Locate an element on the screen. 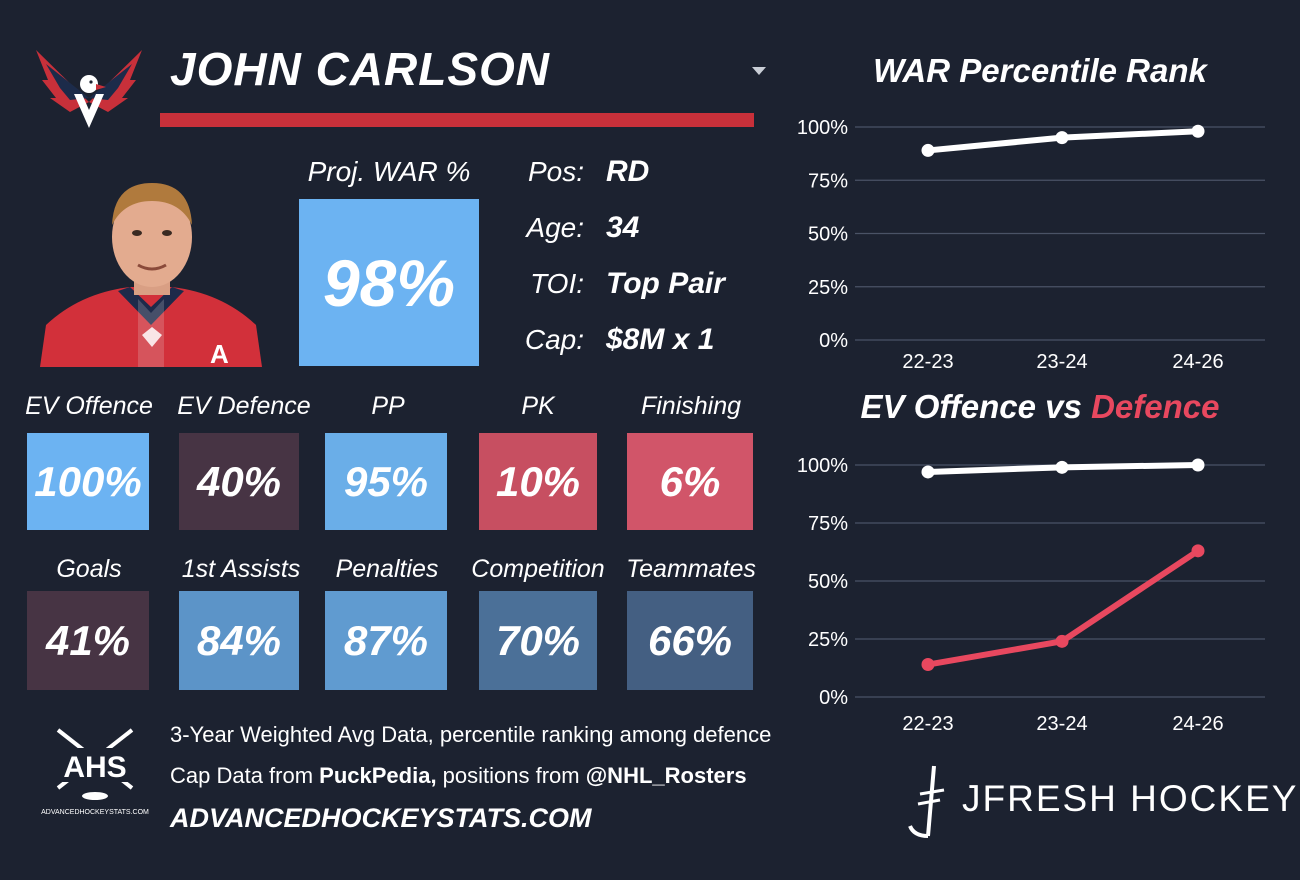  ev-offence-defence-chart: 100% 75% 50% 25% 0% 22-23 23-24 24-26 is located at coordinates (1031, 595).